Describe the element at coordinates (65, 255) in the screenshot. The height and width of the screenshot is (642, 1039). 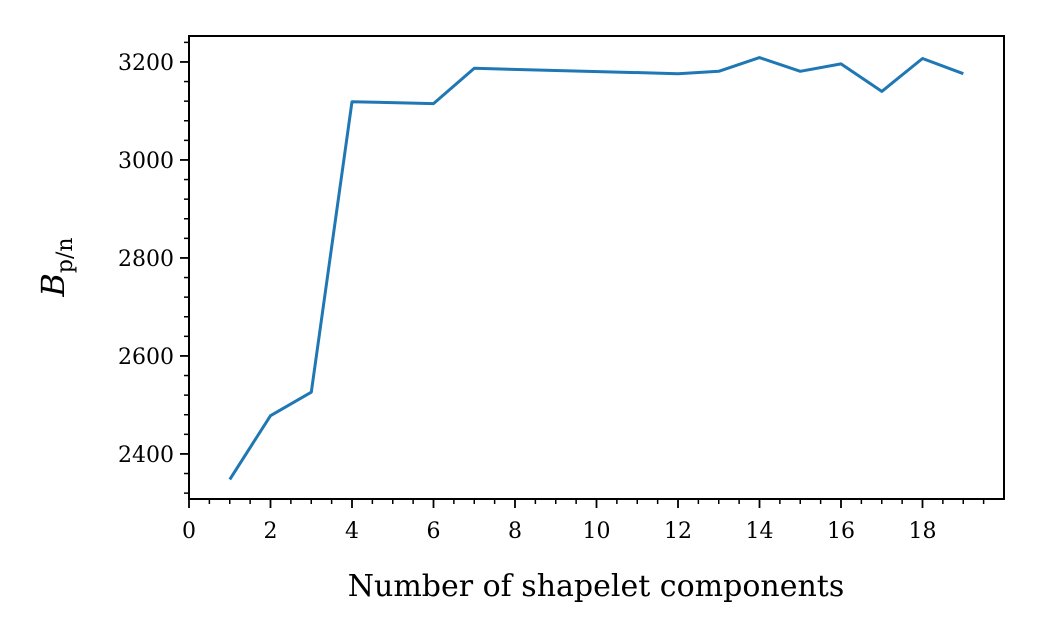
I see `y-axis-label-sub: p/n` at that location.